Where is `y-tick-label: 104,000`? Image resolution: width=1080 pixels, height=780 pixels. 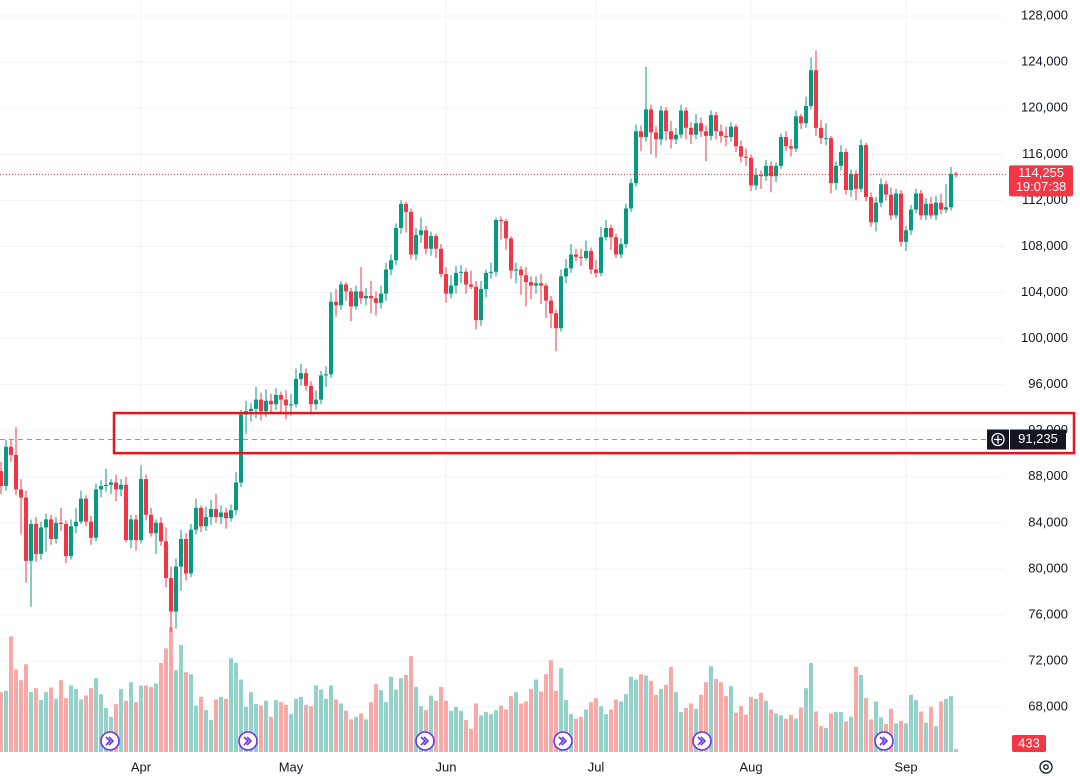
y-tick-label: 104,000 is located at coordinates (1044, 291).